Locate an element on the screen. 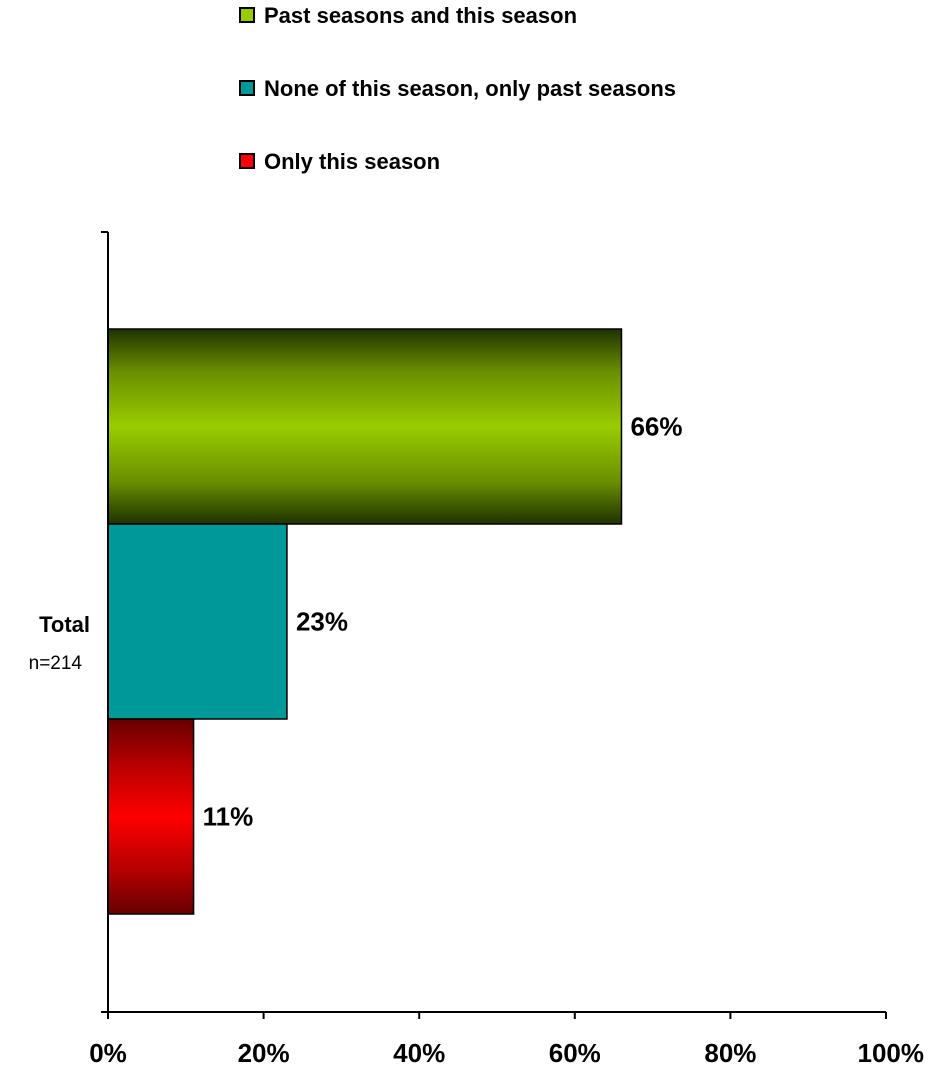  data-label: 23% is located at coordinates (322, 622).